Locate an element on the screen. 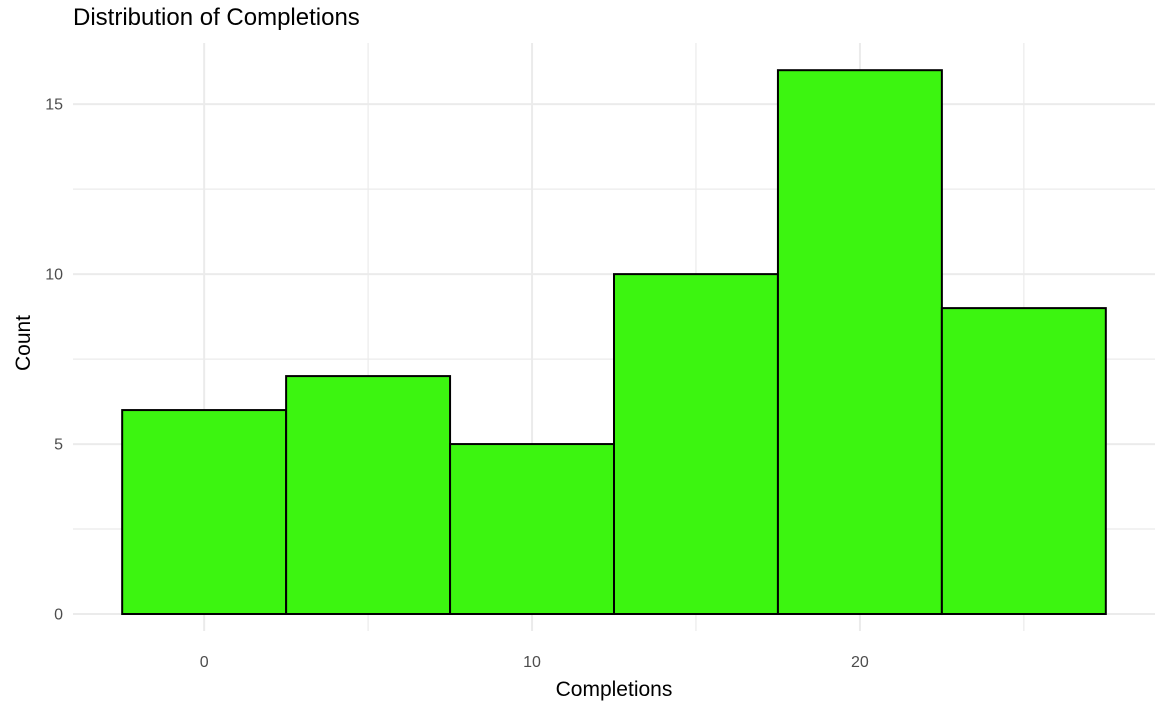 This screenshot has height=704, width=1155. y-tick-label: 15 is located at coordinates (54, 105).